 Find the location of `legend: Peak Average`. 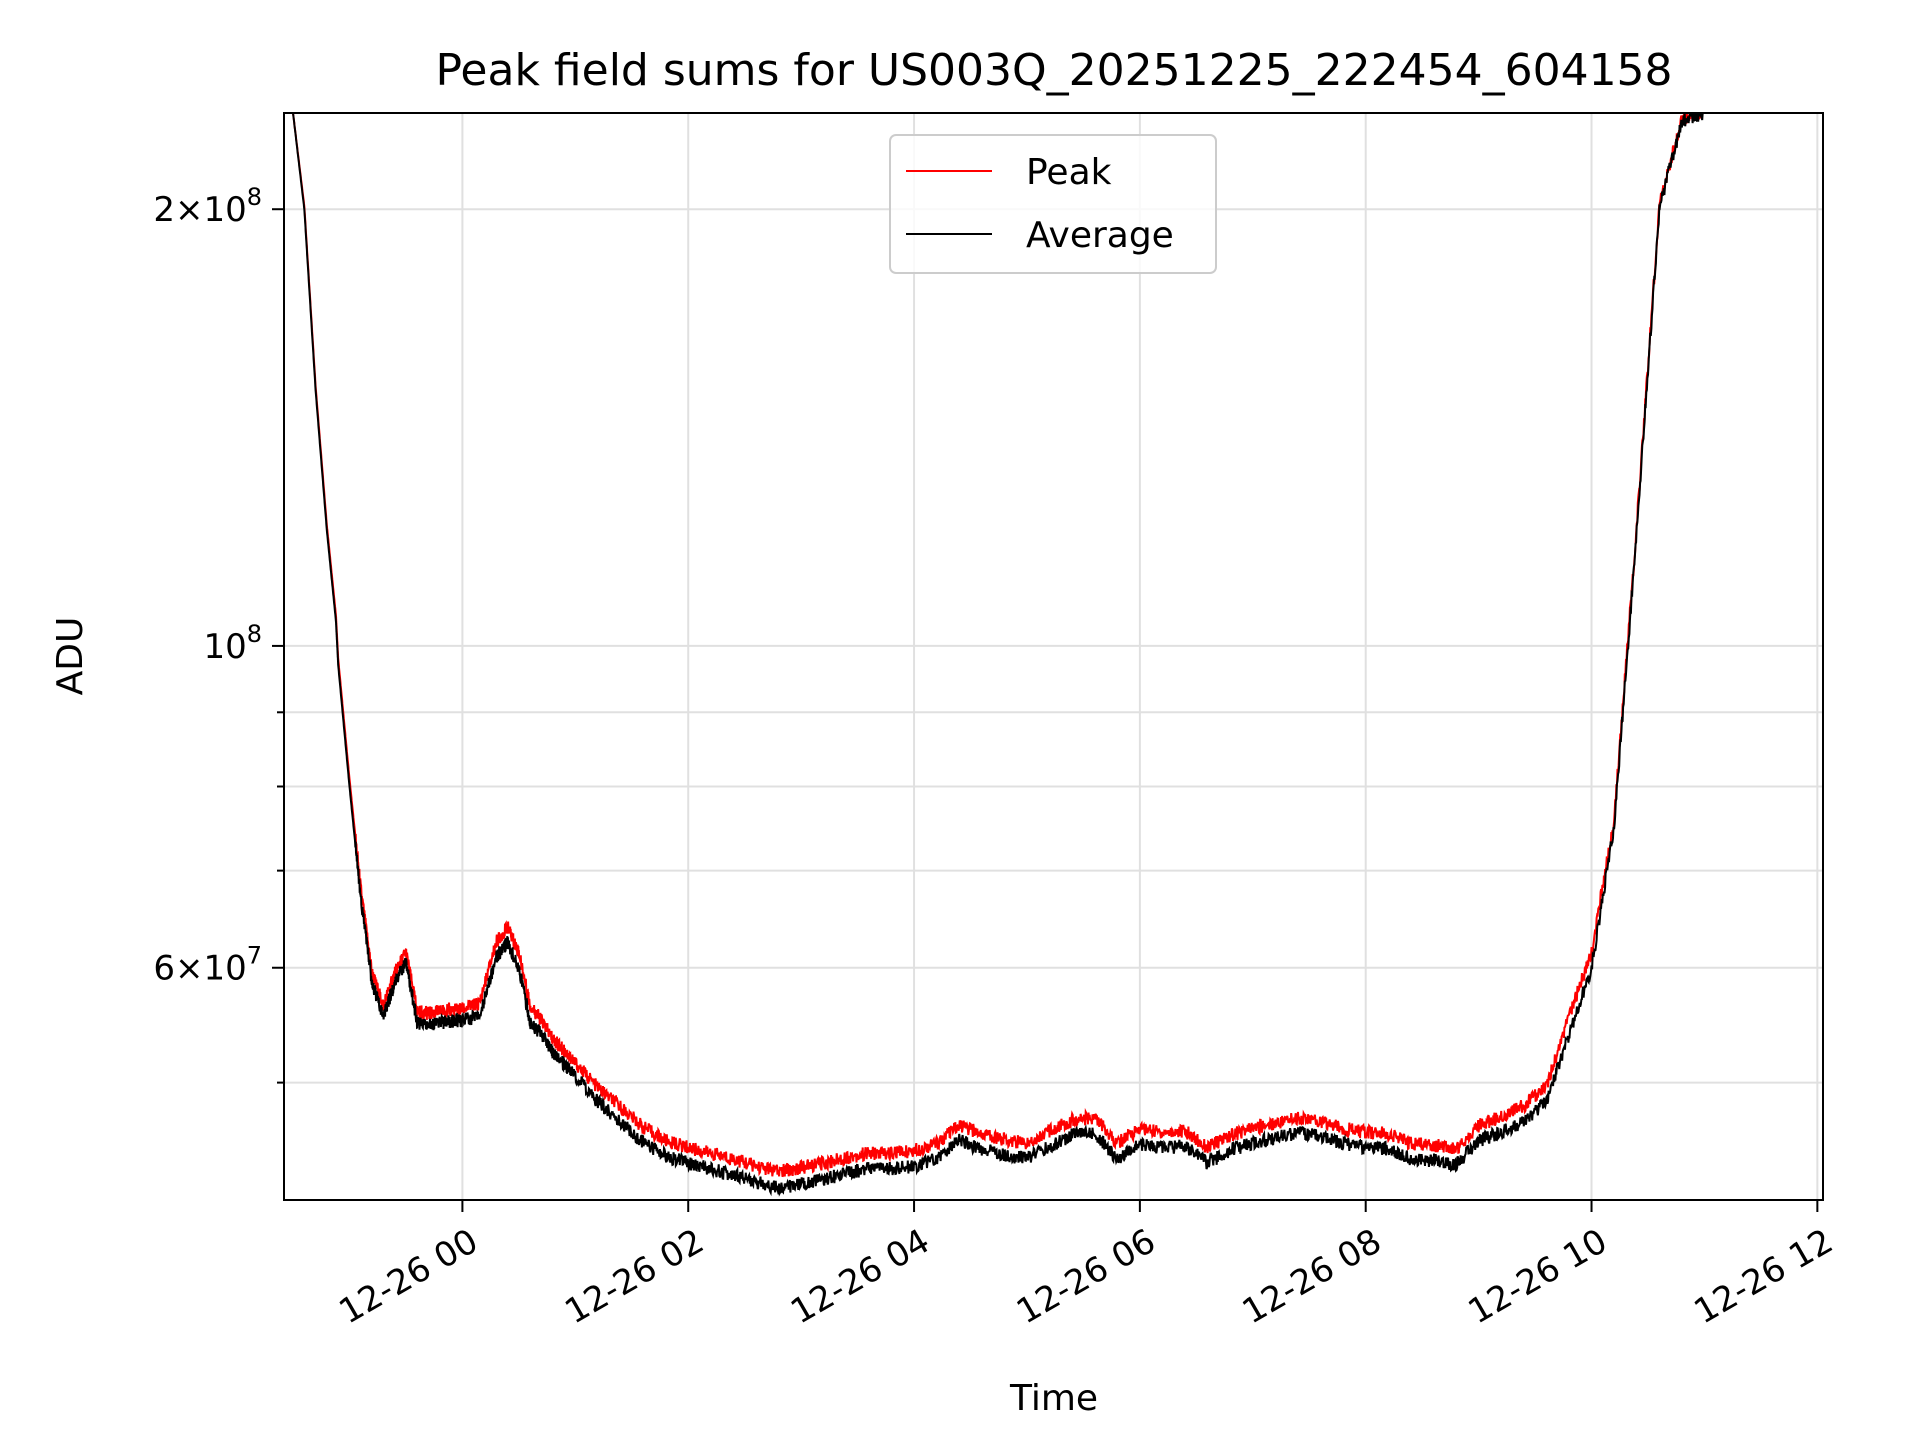

legend: Peak Average is located at coordinates (1053, 204).